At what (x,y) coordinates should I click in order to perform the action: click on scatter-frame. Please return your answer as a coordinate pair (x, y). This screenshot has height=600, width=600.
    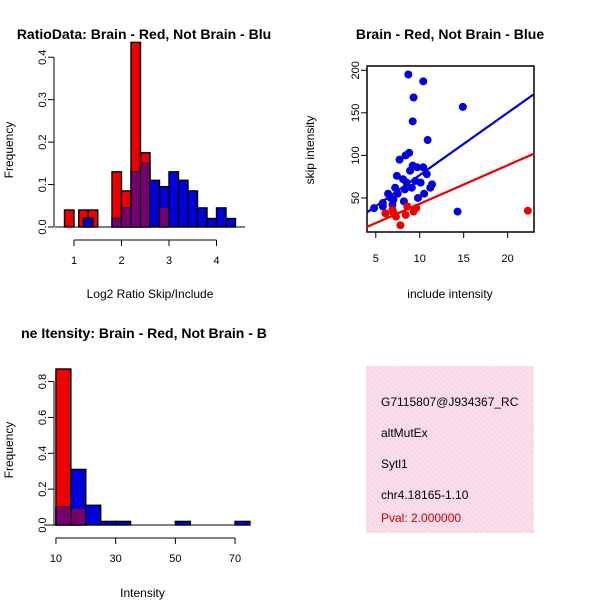
    Looking at the image, I should click on (450, 149).